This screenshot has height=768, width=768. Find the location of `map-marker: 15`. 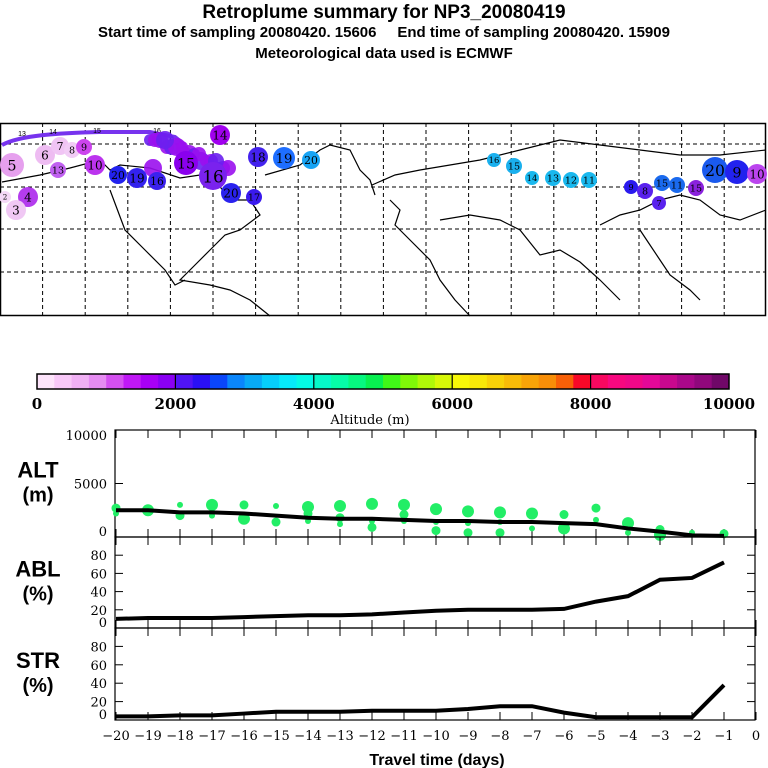

map-marker: 15 is located at coordinates (514, 166).